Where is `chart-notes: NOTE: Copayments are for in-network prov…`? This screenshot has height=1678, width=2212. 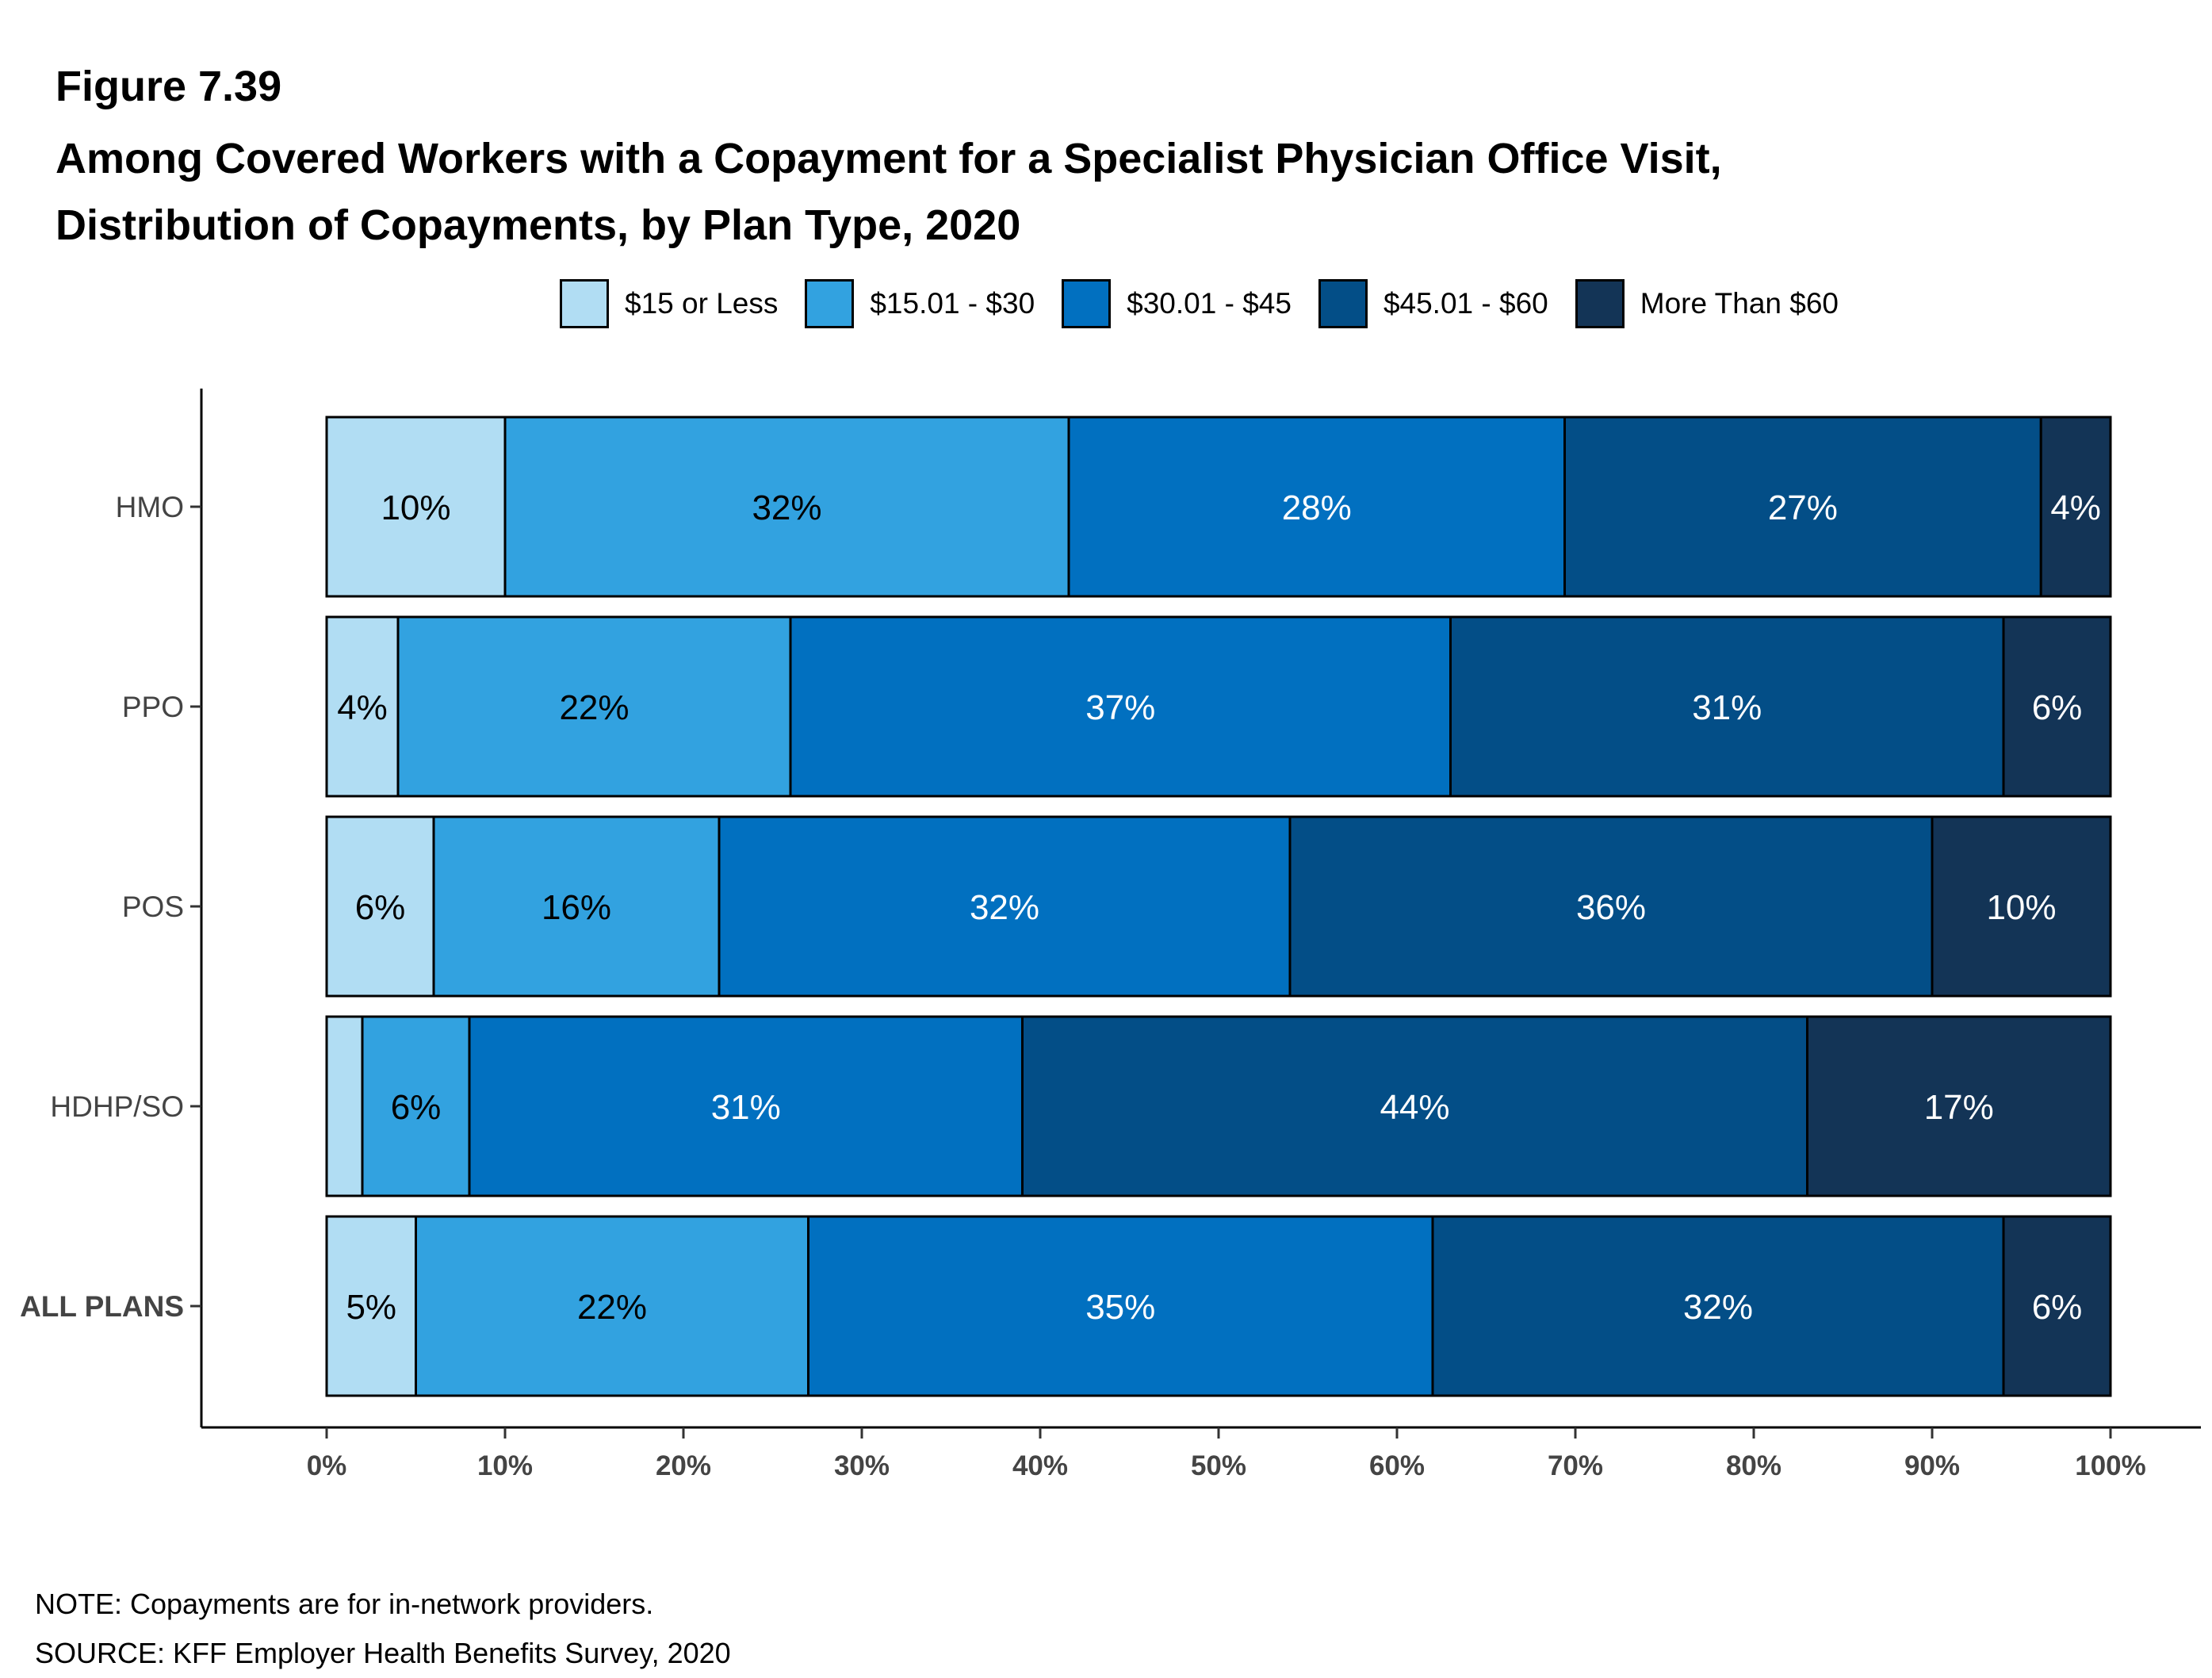
chart-notes: NOTE: Copayments are for in-network prov… is located at coordinates (383, 1629).